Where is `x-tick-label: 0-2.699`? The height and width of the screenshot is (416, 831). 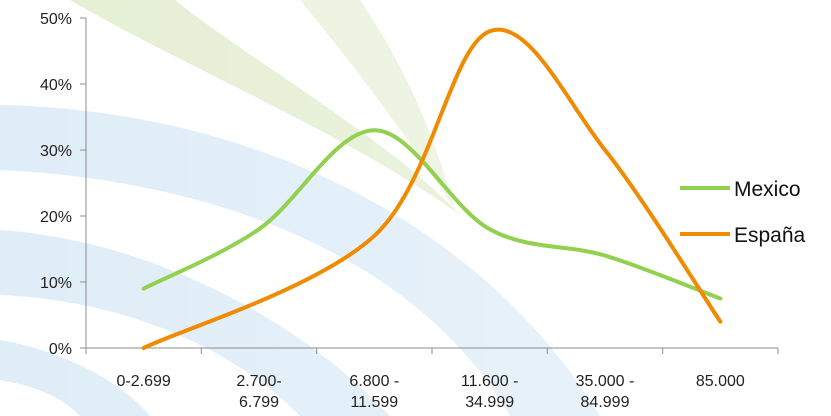
x-tick-label: 0-2.699 is located at coordinates (144, 381).